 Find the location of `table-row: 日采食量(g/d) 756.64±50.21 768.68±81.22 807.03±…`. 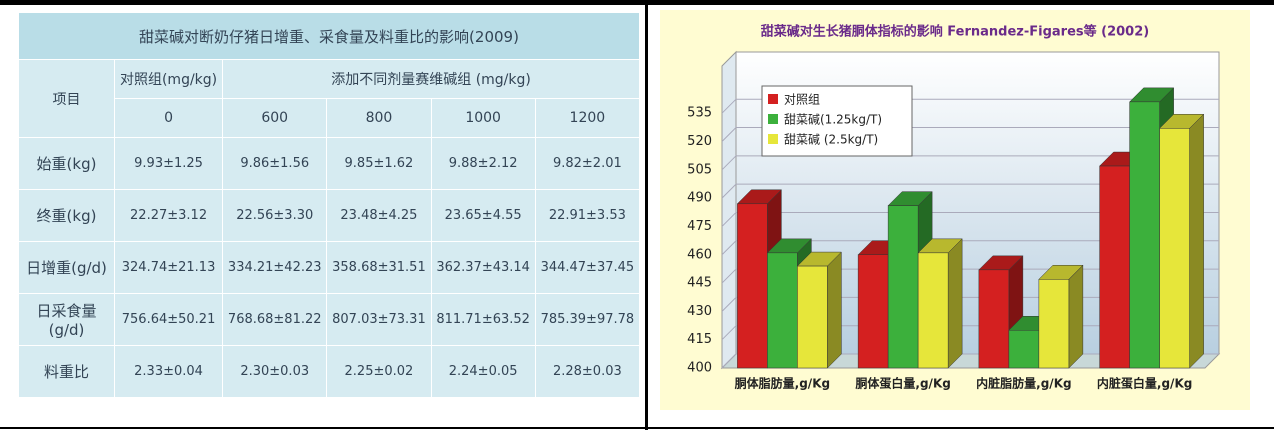

table-row: 日采食量(g/d) 756.64±50.21 768.68±81.22 807.03±… is located at coordinates (329, 319).